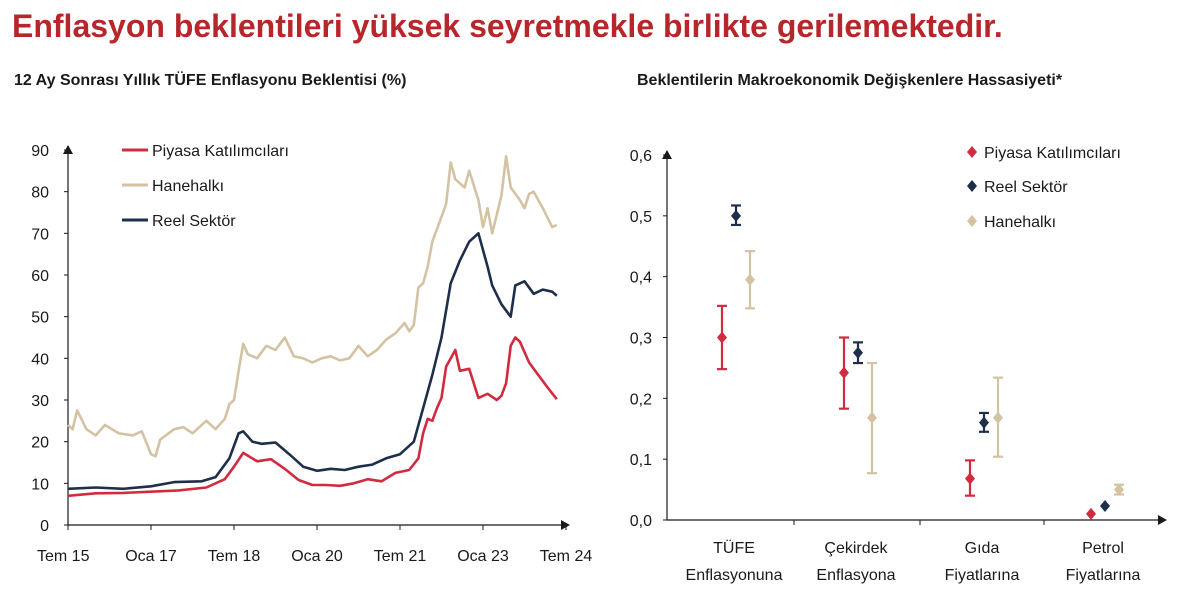 This screenshot has height=608, width=1200. I want to click on x-tick-label: Tem 15, so click(63, 556).